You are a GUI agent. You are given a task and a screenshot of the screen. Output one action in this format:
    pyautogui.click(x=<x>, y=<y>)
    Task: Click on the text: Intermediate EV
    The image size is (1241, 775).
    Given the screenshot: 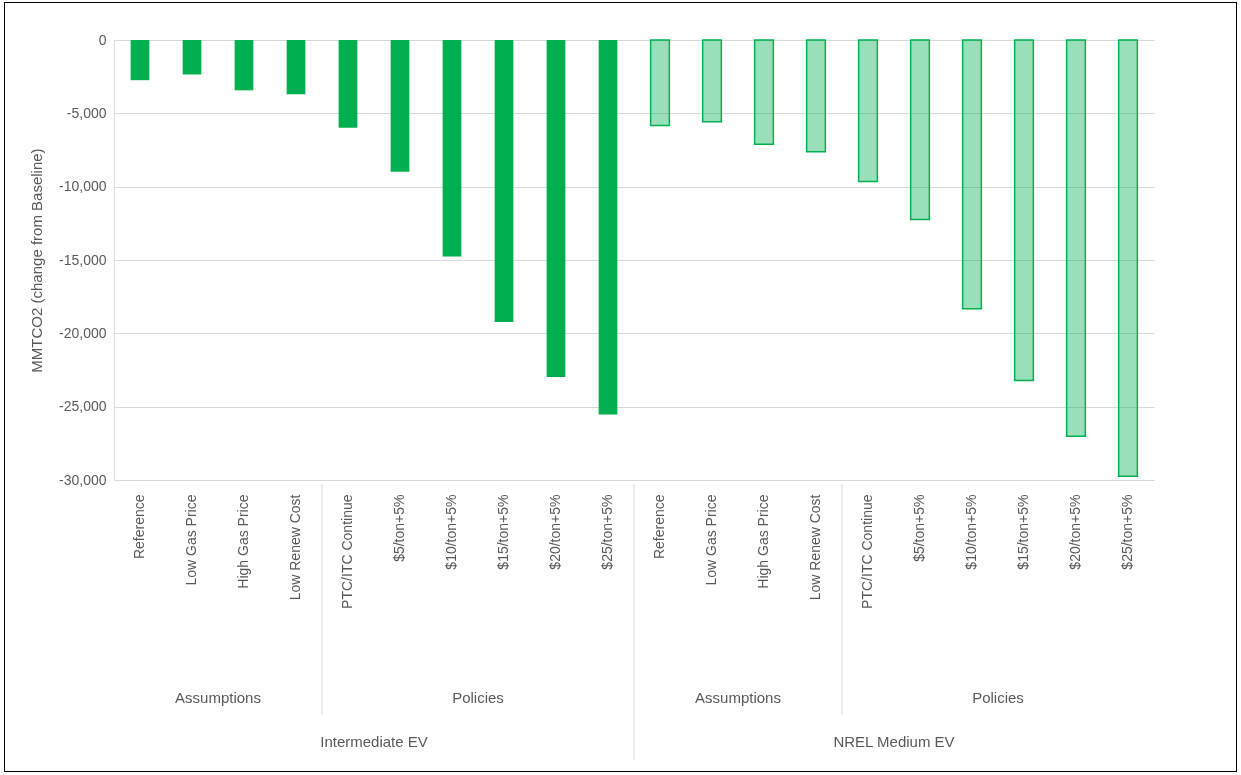 What is the action you would take?
    pyautogui.click(x=374, y=741)
    